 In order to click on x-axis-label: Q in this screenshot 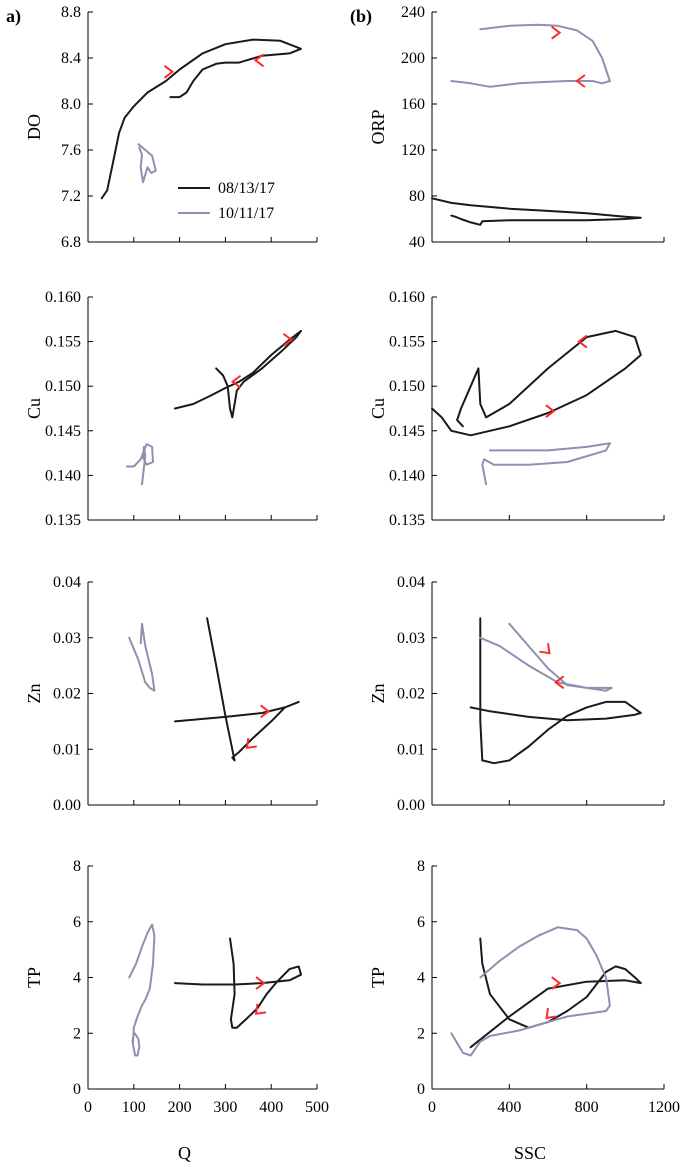, I will do `click(184, 1153)`.